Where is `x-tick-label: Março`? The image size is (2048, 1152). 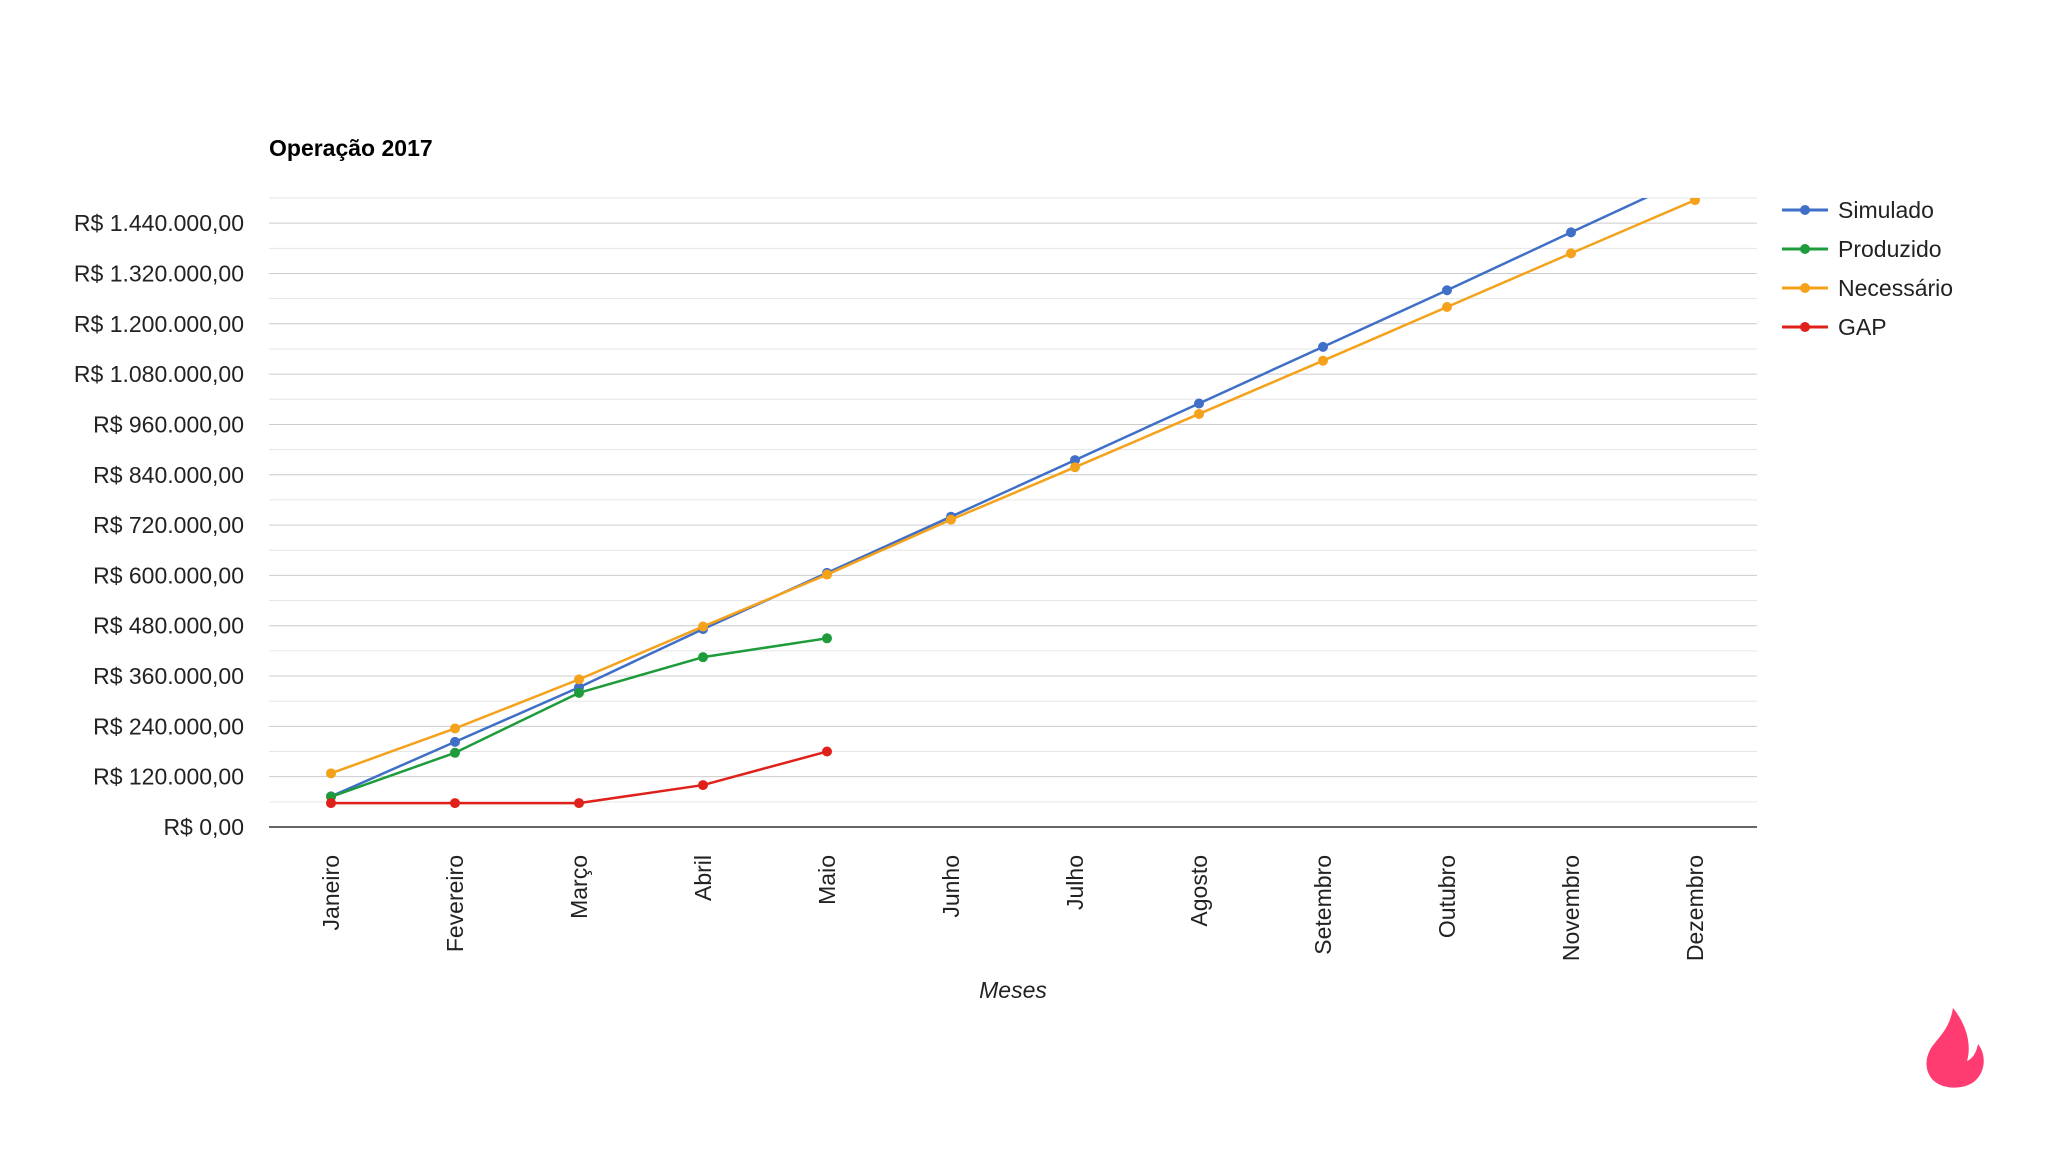
x-tick-label: Março is located at coordinates (579, 887).